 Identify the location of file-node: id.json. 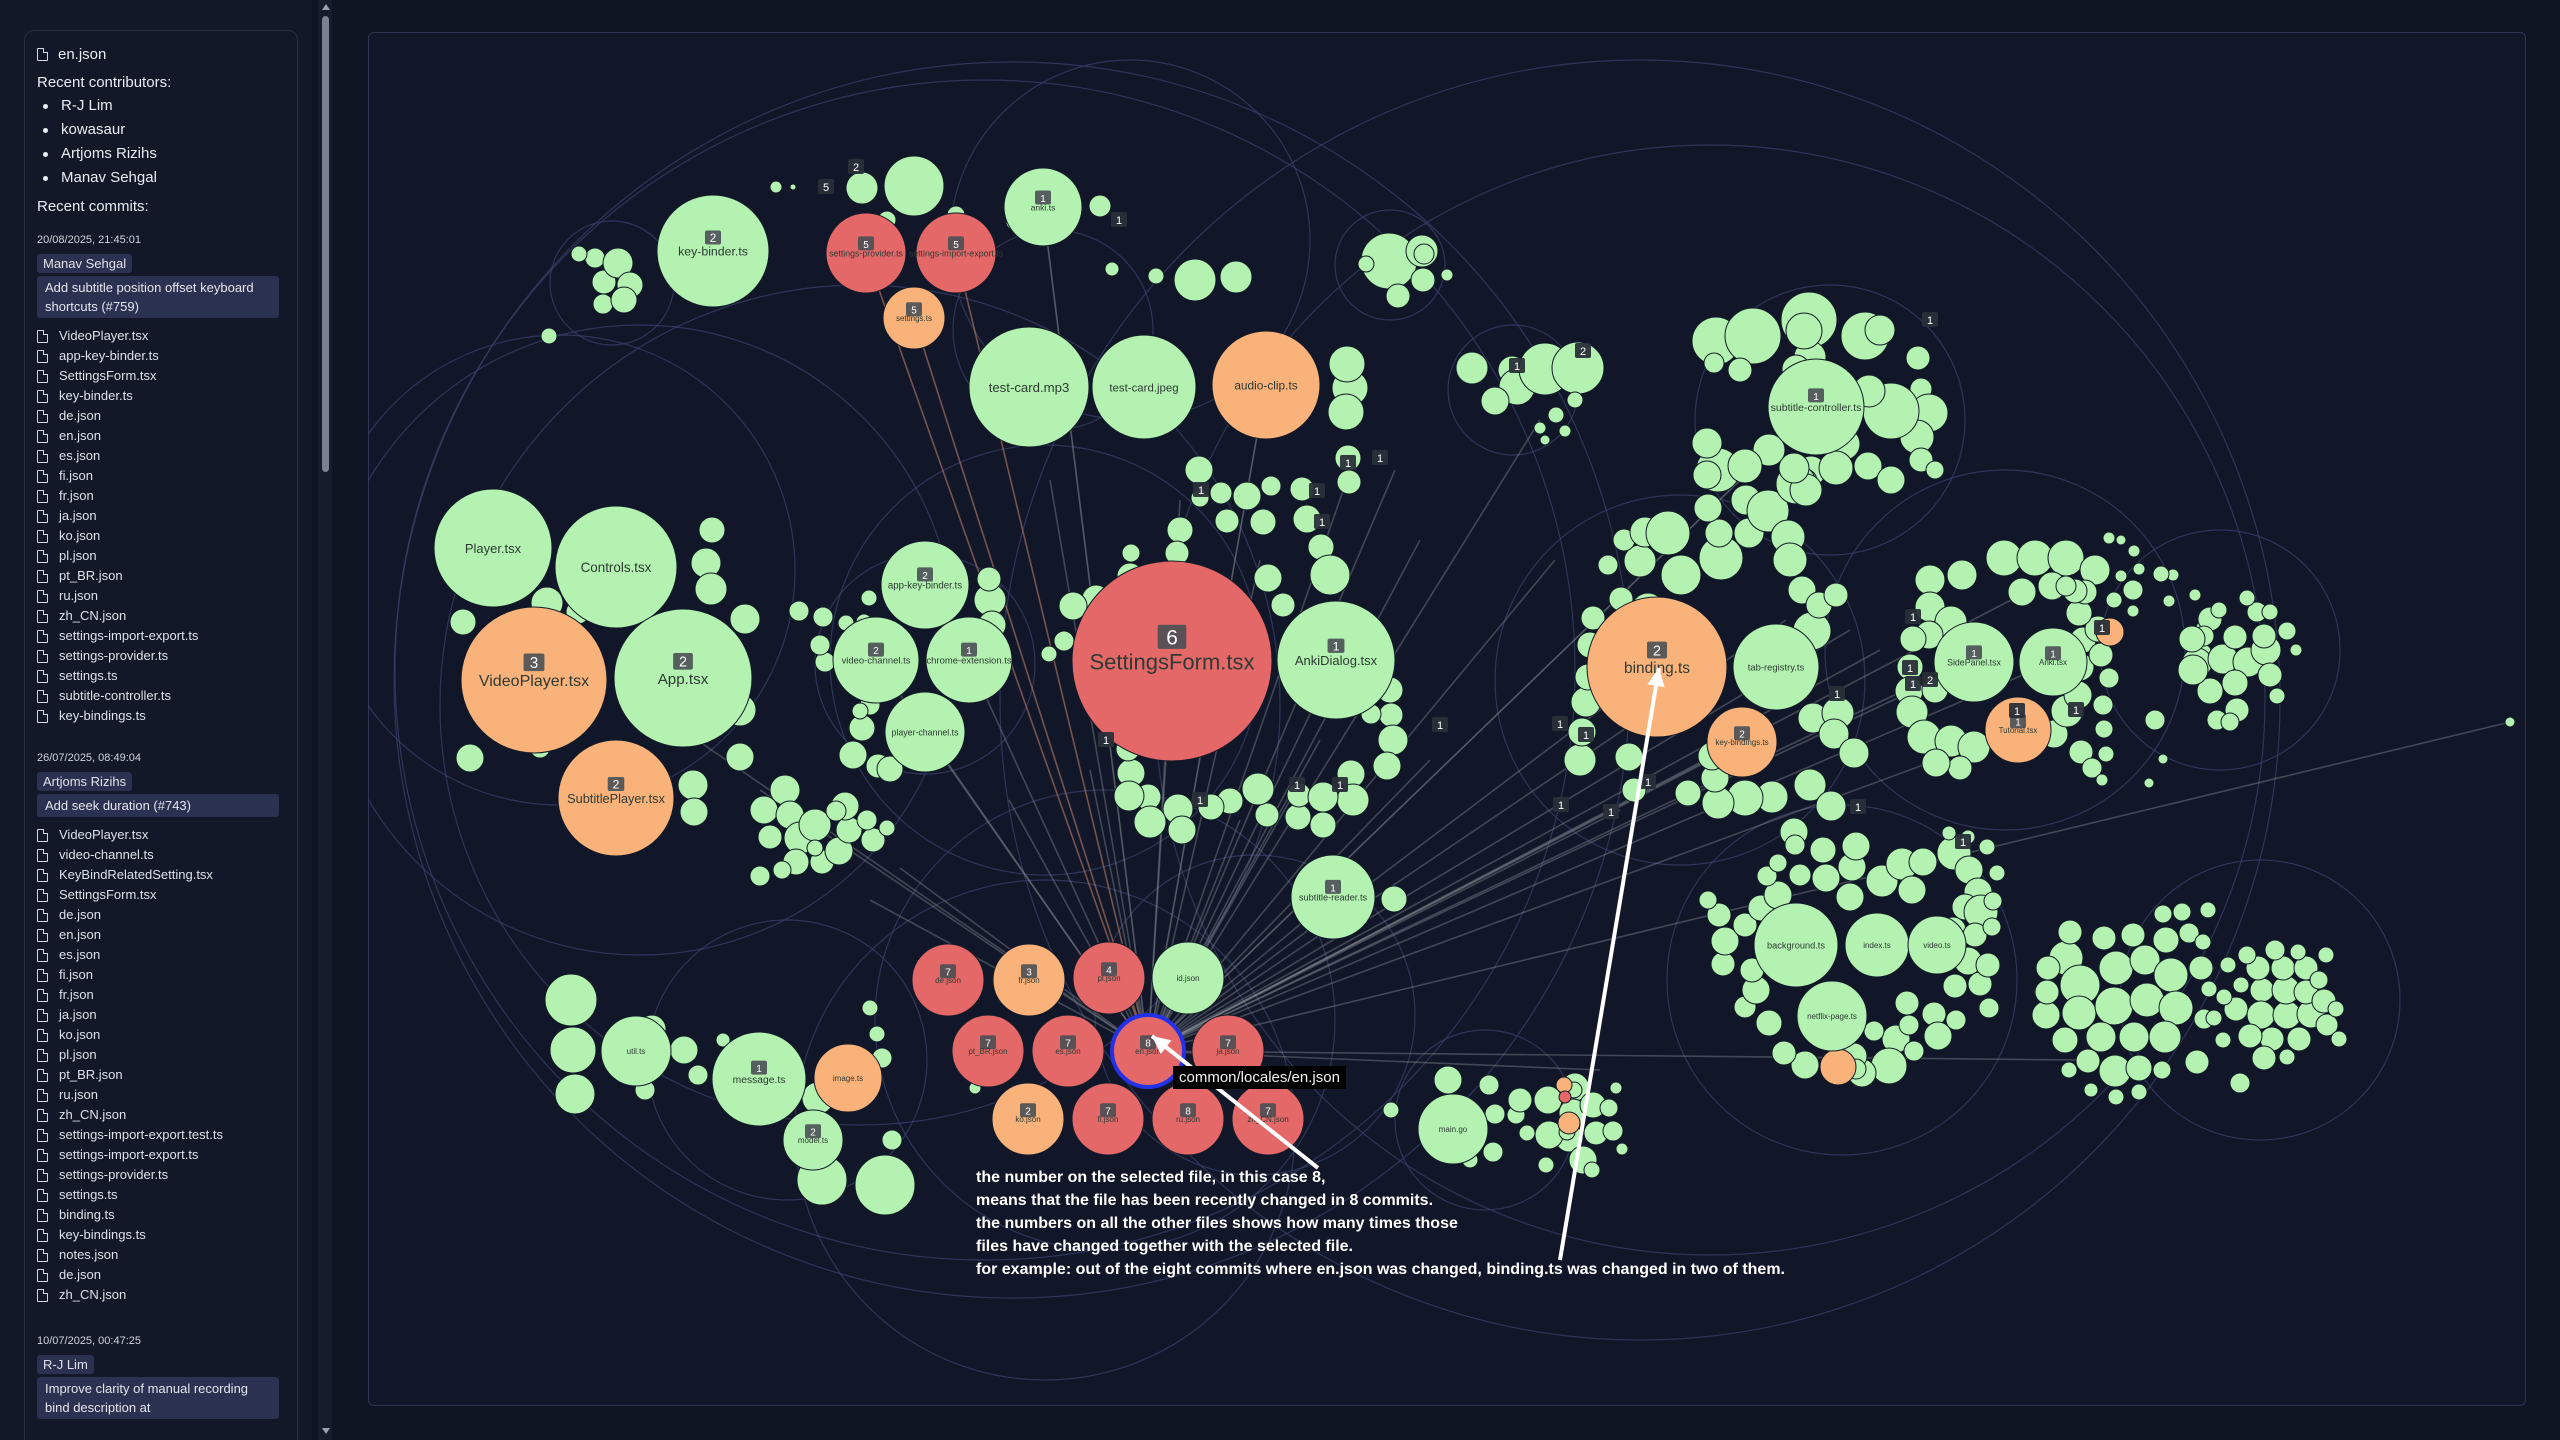
(1188, 978).